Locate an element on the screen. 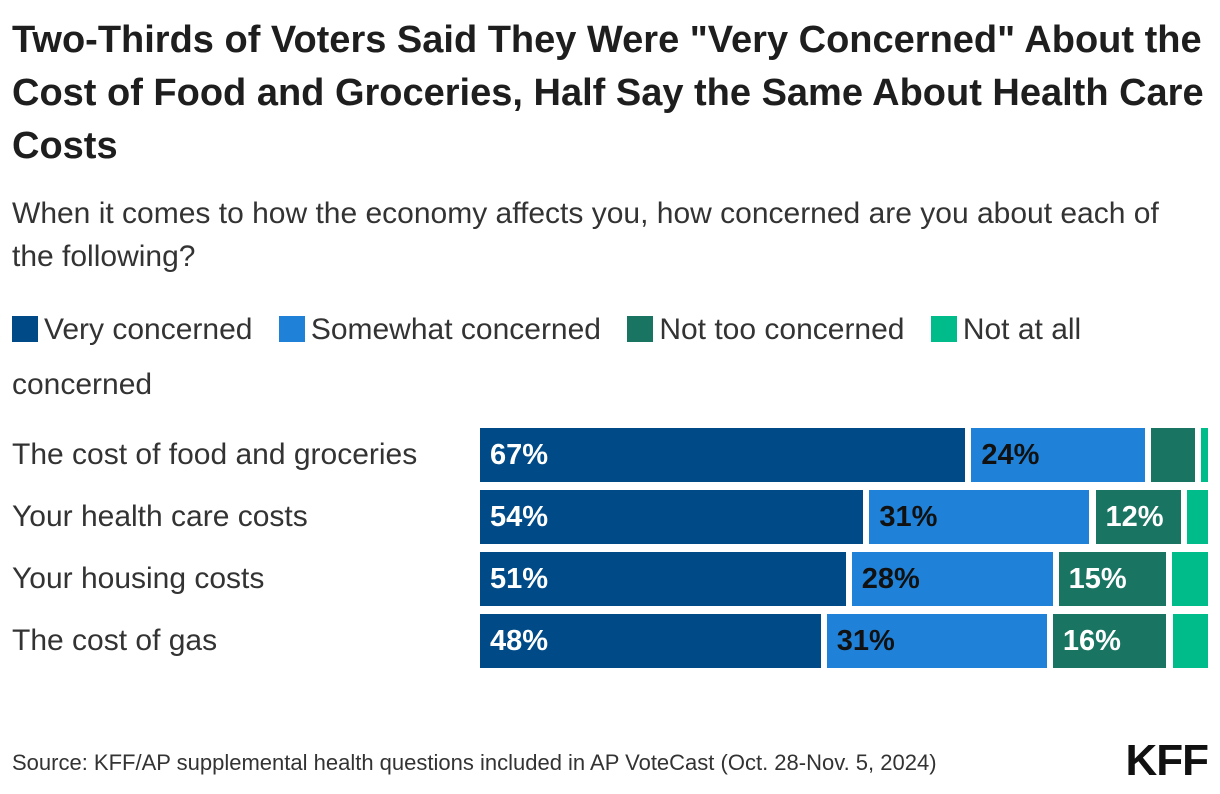 The width and height of the screenshot is (1220, 794). legend-label-not-at-all-concerned: Not at all concerned is located at coordinates (547, 357).